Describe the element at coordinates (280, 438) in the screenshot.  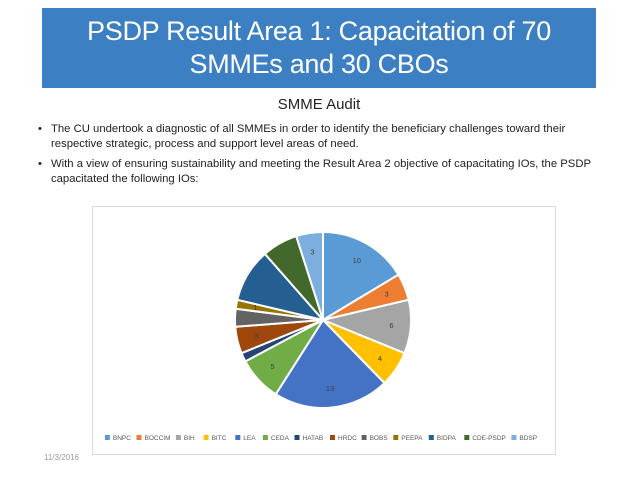
I see `legend-label: CEDA` at that location.